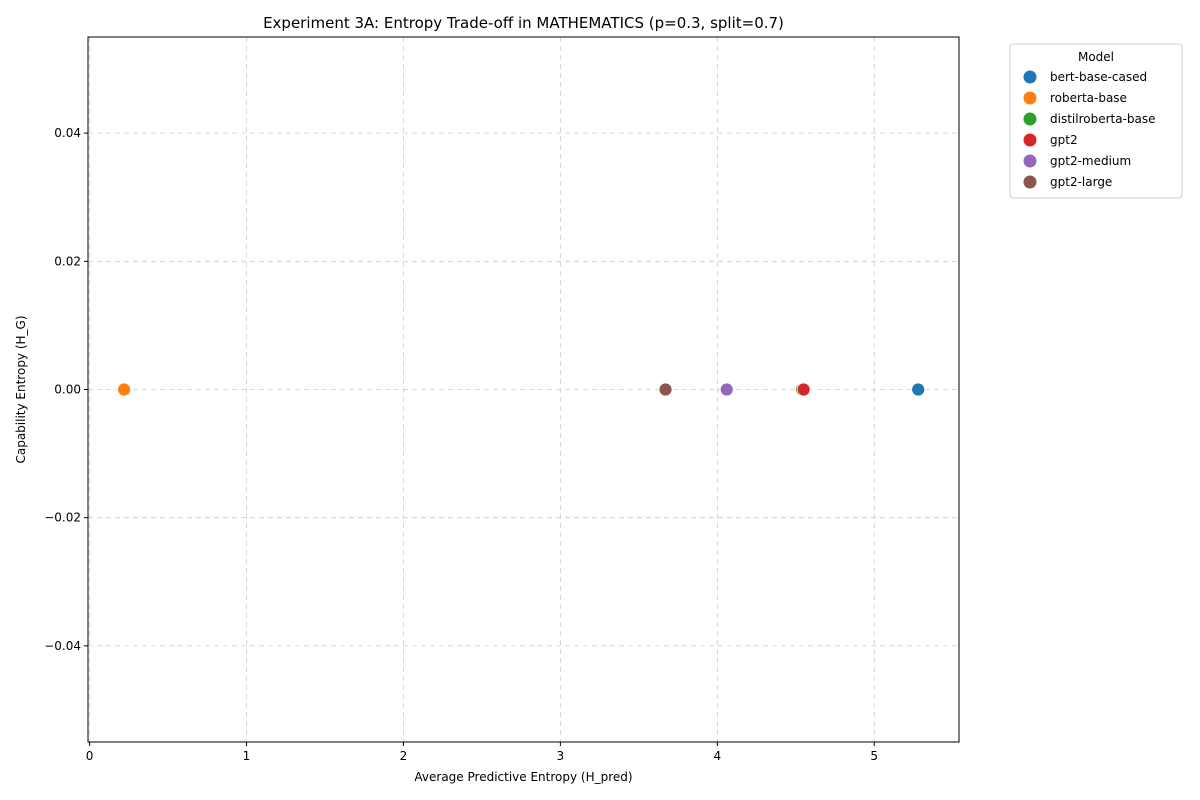 The width and height of the screenshot is (1200, 800). What do you see at coordinates (1030, 140) in the screenshot?
I see `legend-marker-gpt2` at bounding box center [1030, 140].